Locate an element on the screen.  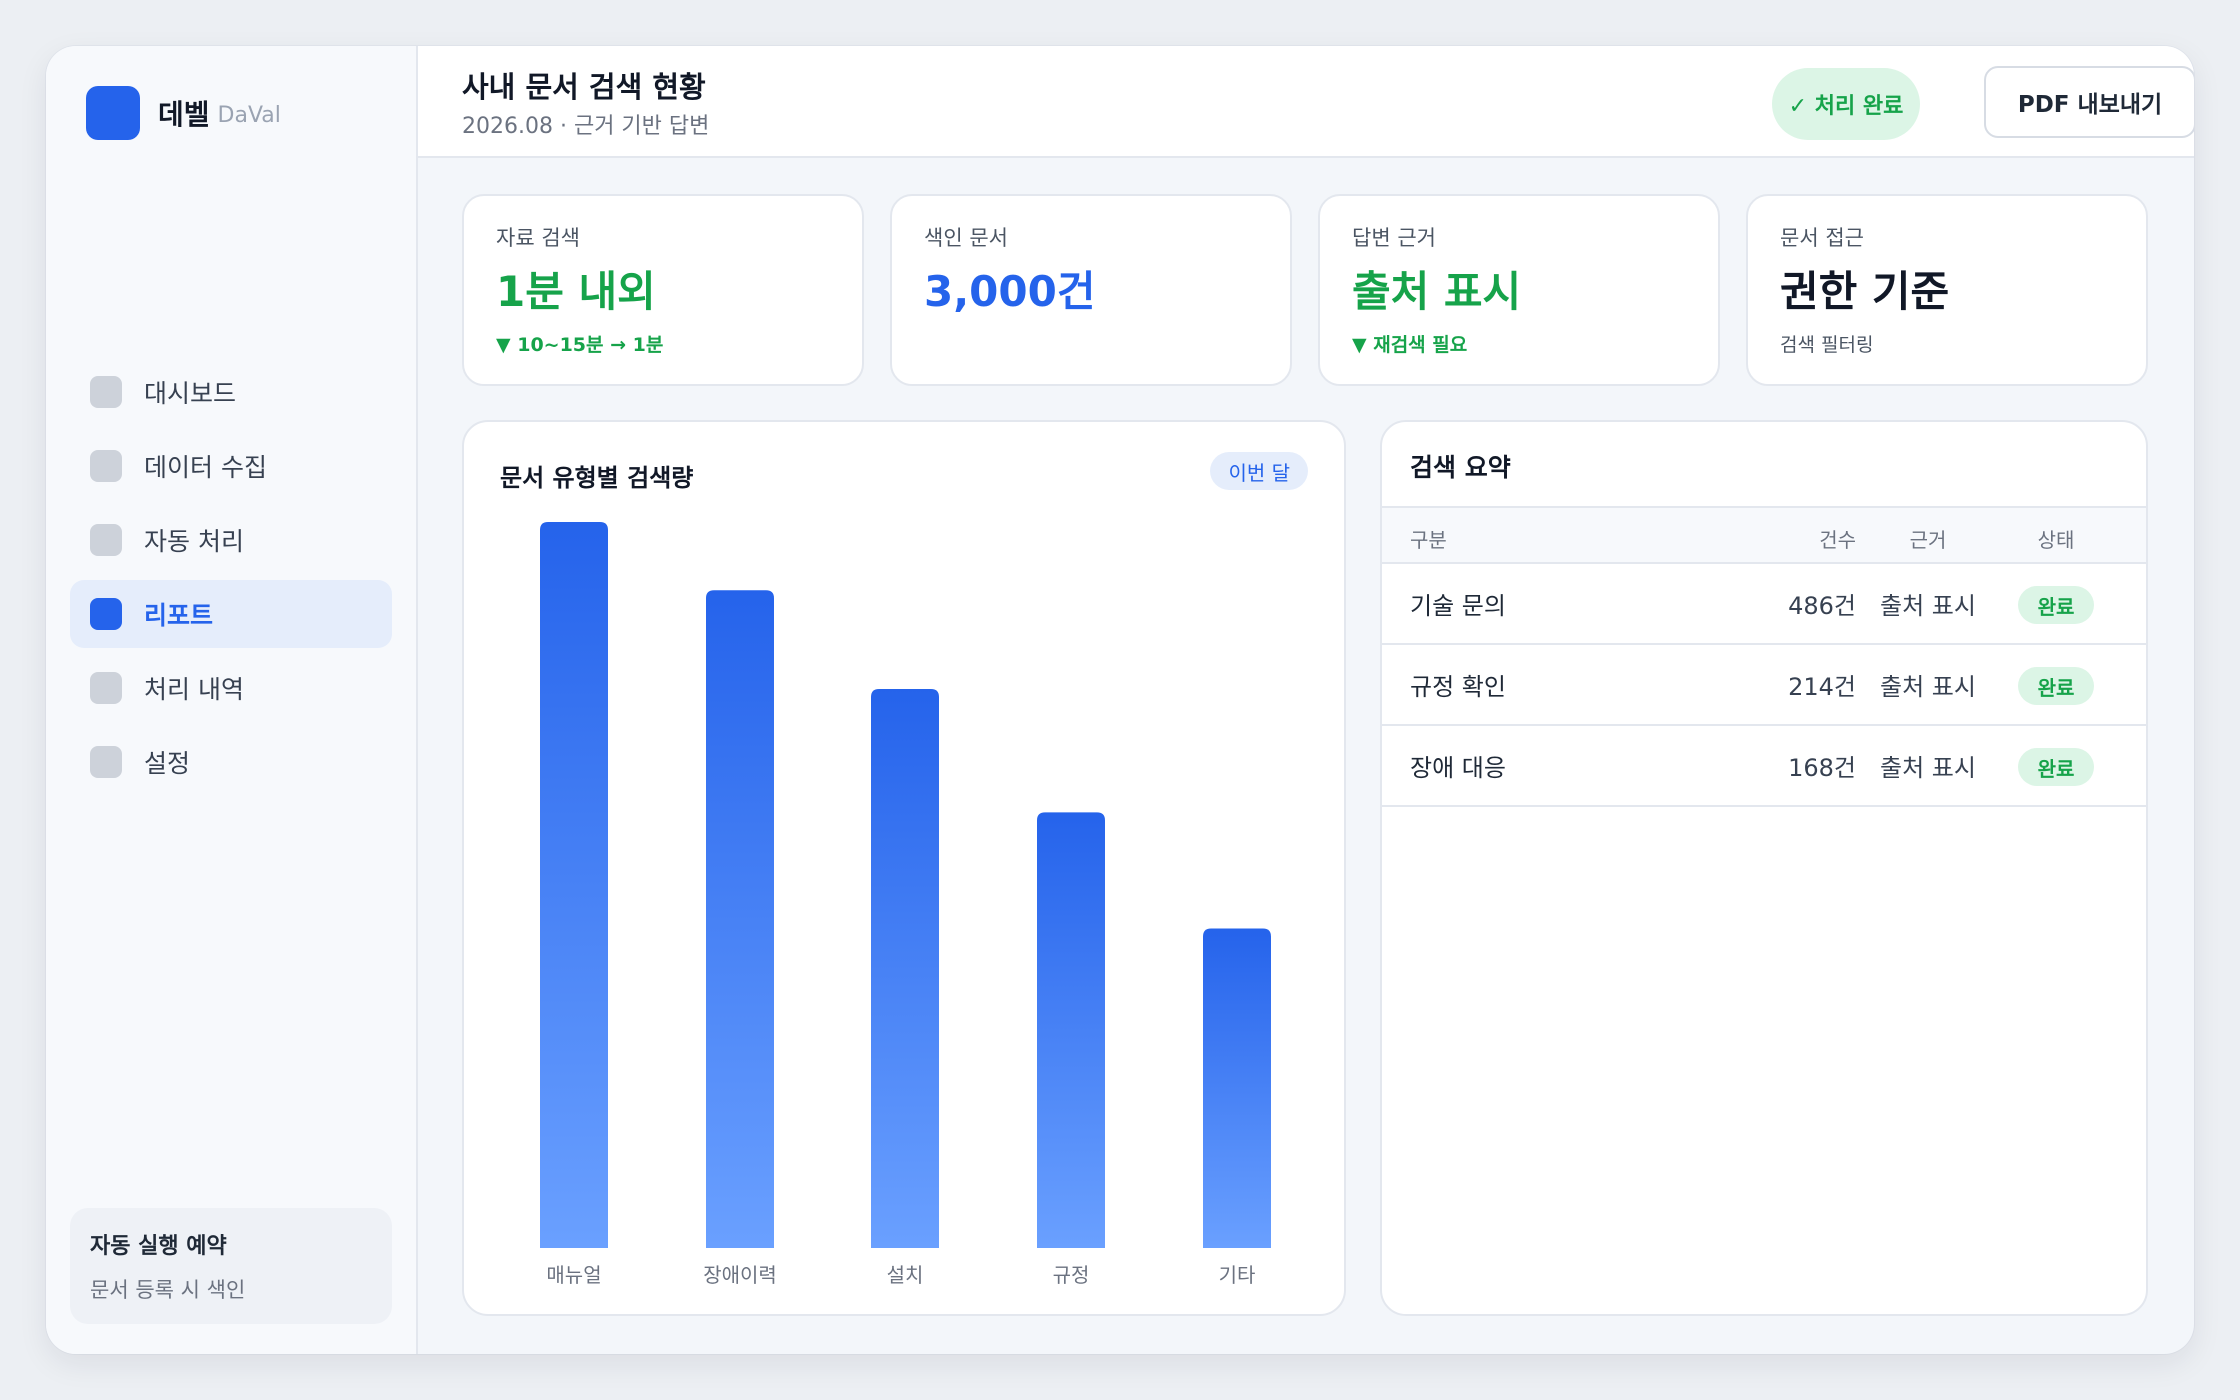
kpi-label: 문서 접근 is located at coordinates (1822, 238).